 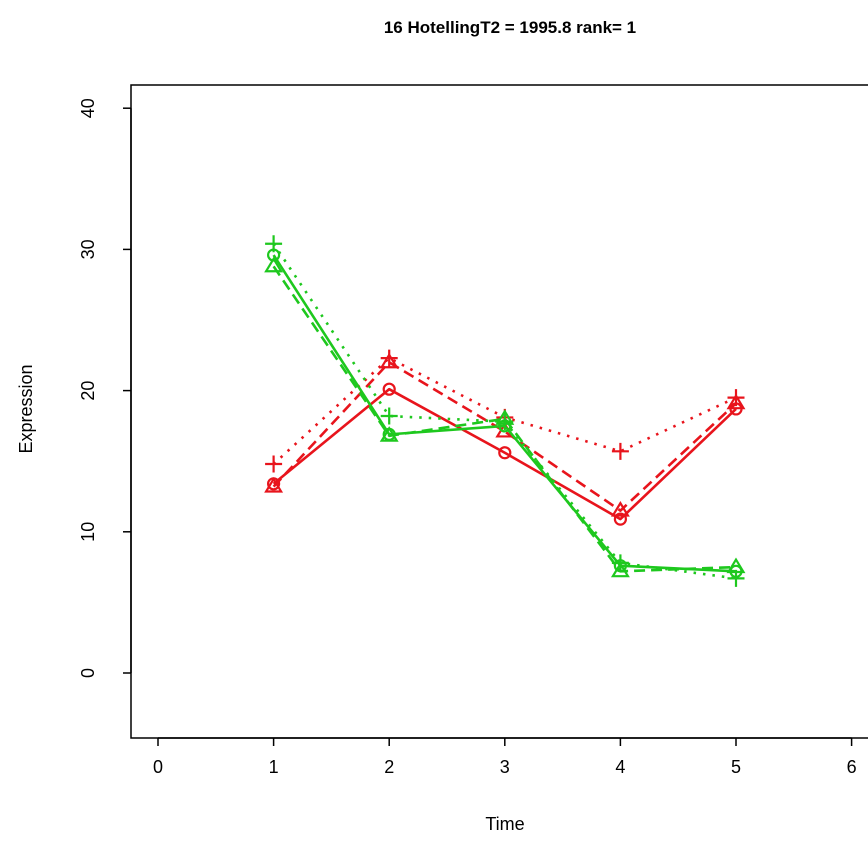 What do you see at coordinates (736, 767) in the screenshot?
I see `x-tick-label: 5` at bounding box center [736, 767].